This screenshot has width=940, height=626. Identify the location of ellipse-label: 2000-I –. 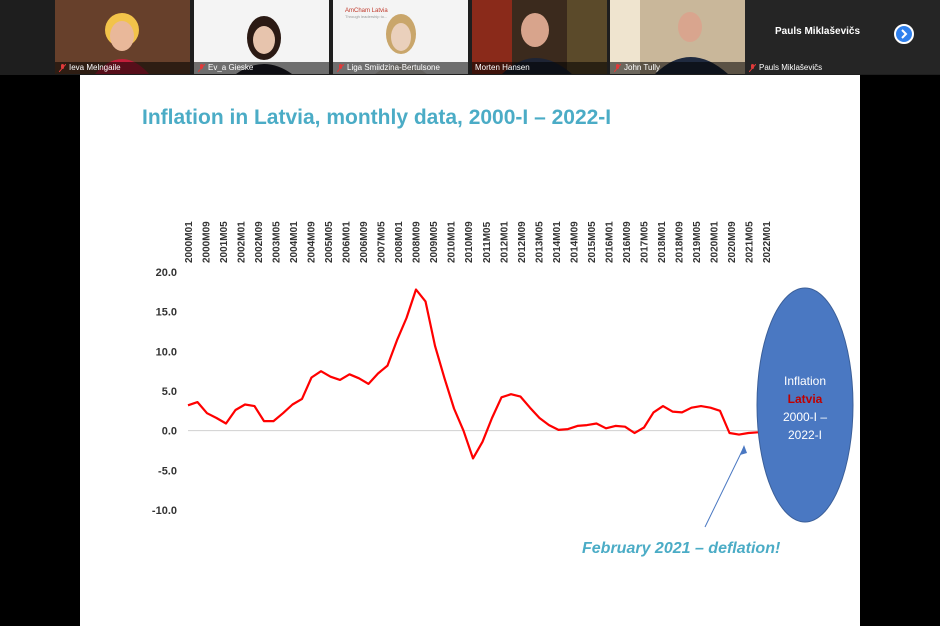
(805, 417).